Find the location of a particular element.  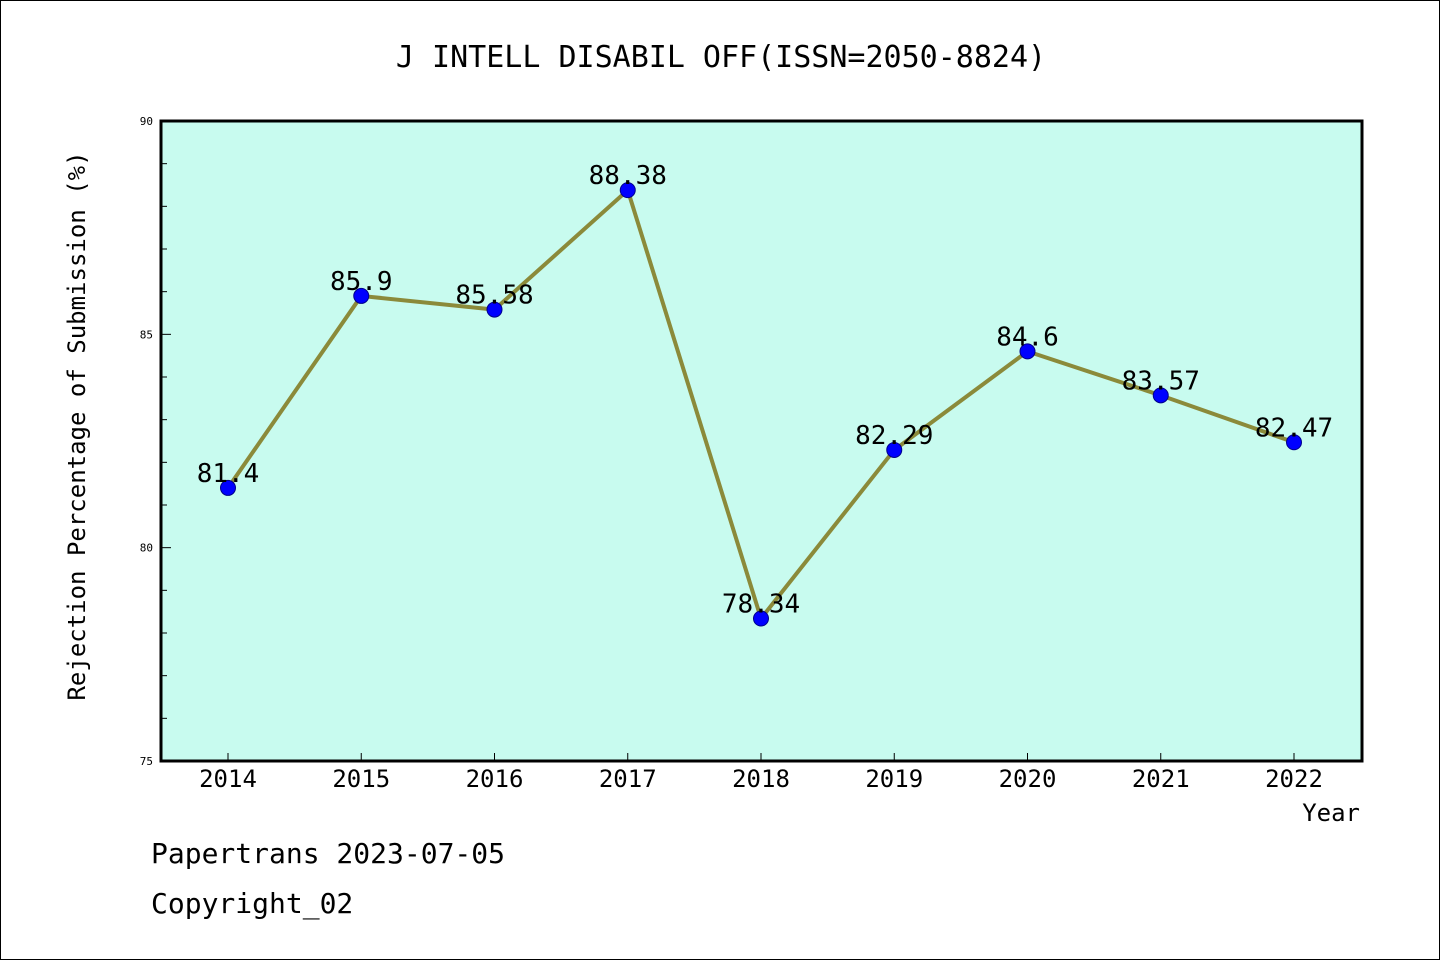

x-tick-label: 2018 is located at coordinates (761, 779).